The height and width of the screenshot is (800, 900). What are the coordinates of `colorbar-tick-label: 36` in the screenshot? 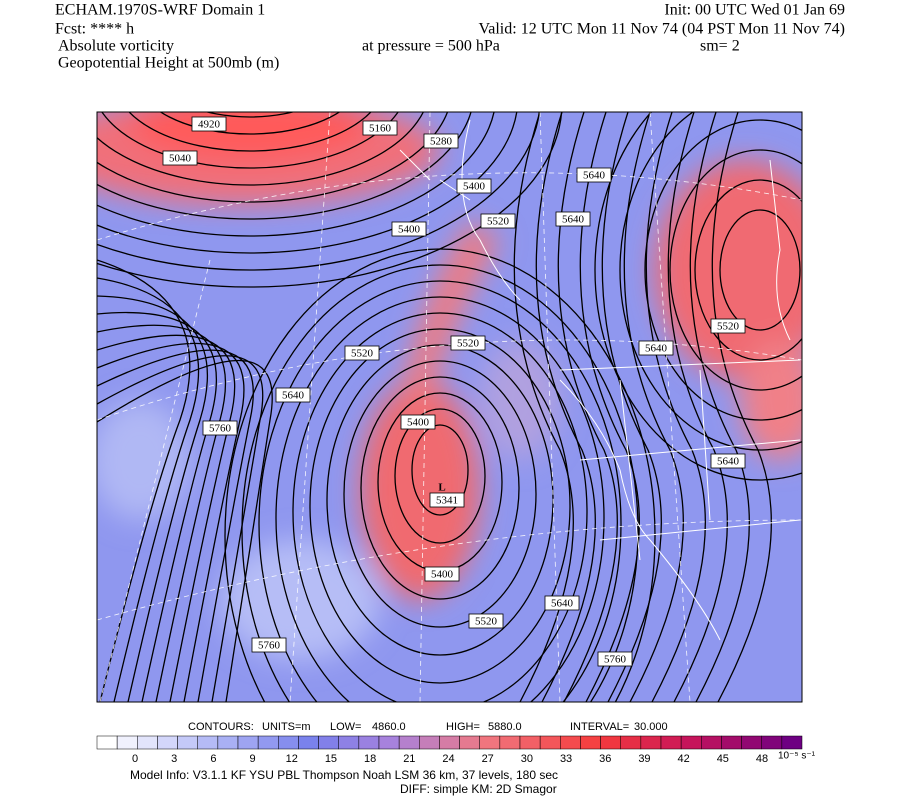 It's located at (605, 759).